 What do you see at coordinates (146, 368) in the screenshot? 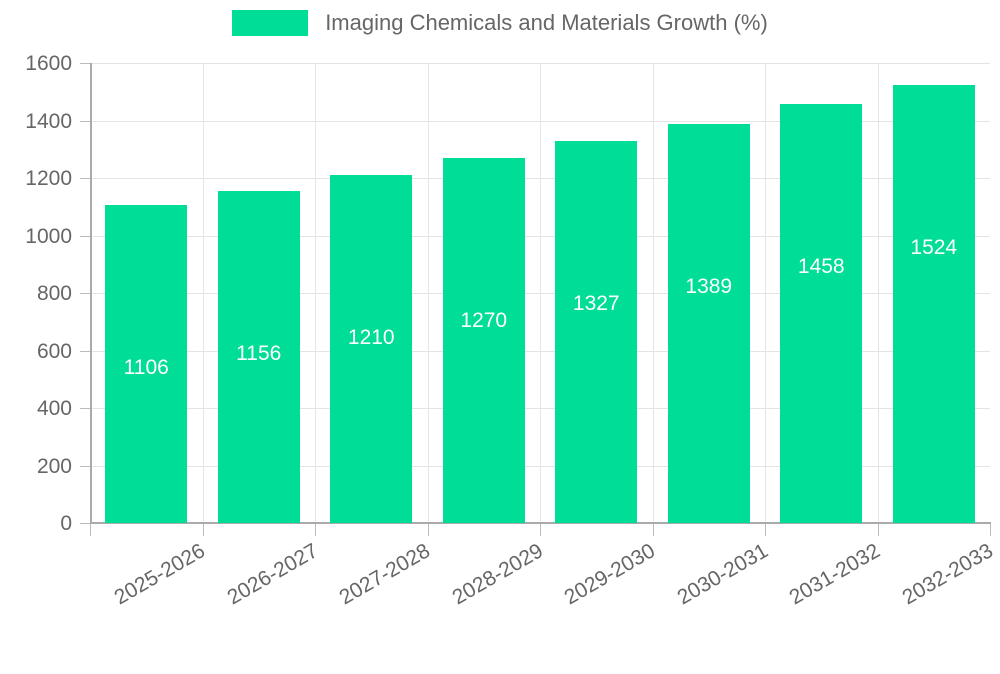
I see `bar-value-label: 1106` at bounding box center [146, 368].